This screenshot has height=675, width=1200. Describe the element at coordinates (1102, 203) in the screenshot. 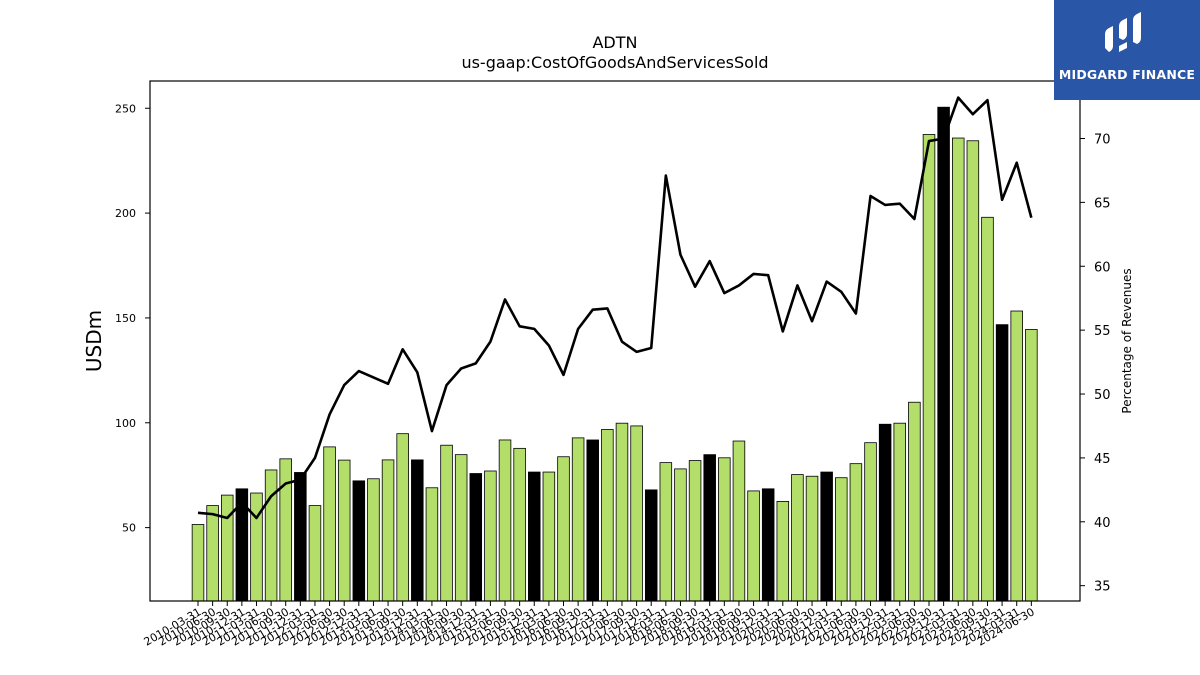

I see `y2-tick-label: 65` at that location.